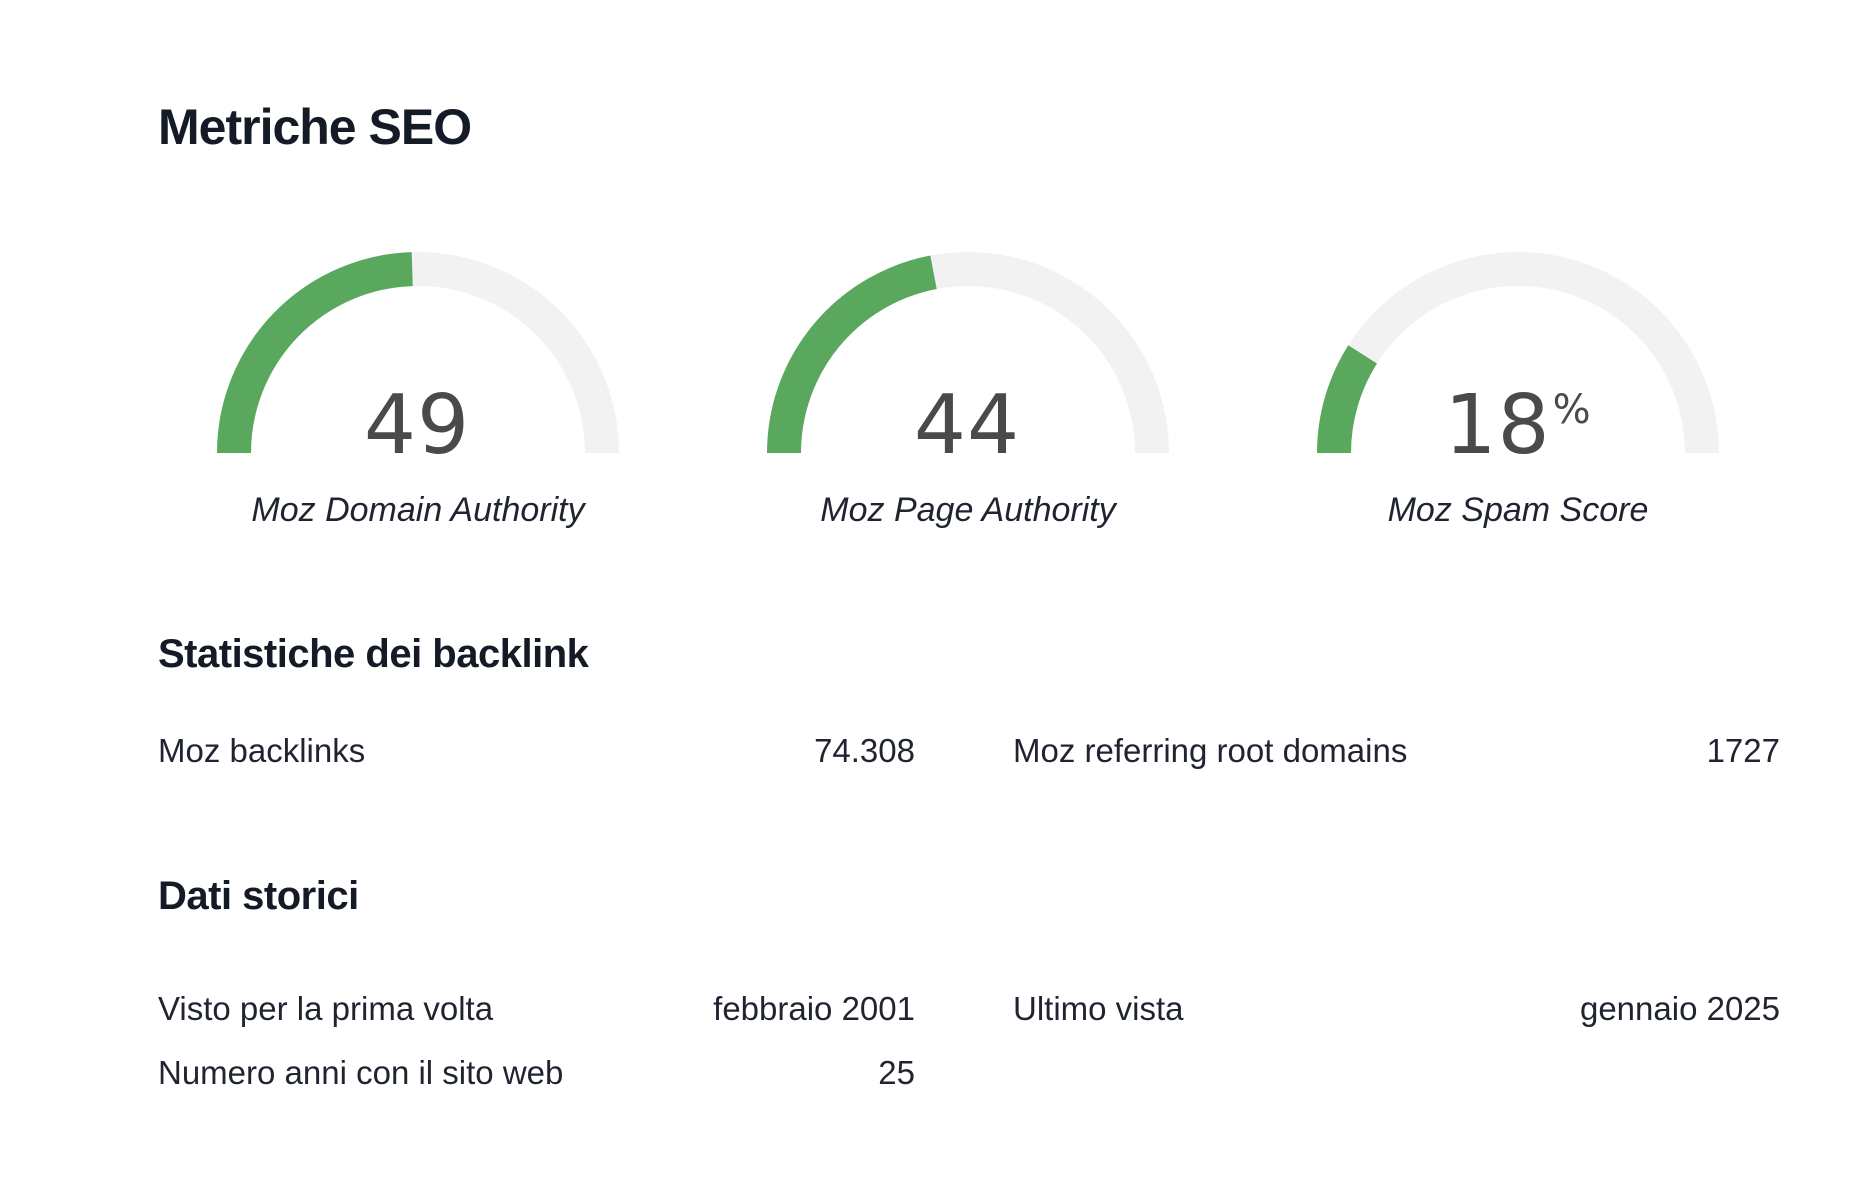 The height and width of the screenshot is (1188, 1860). I want to click on gauge-value: 18%, so click(1518, 426).